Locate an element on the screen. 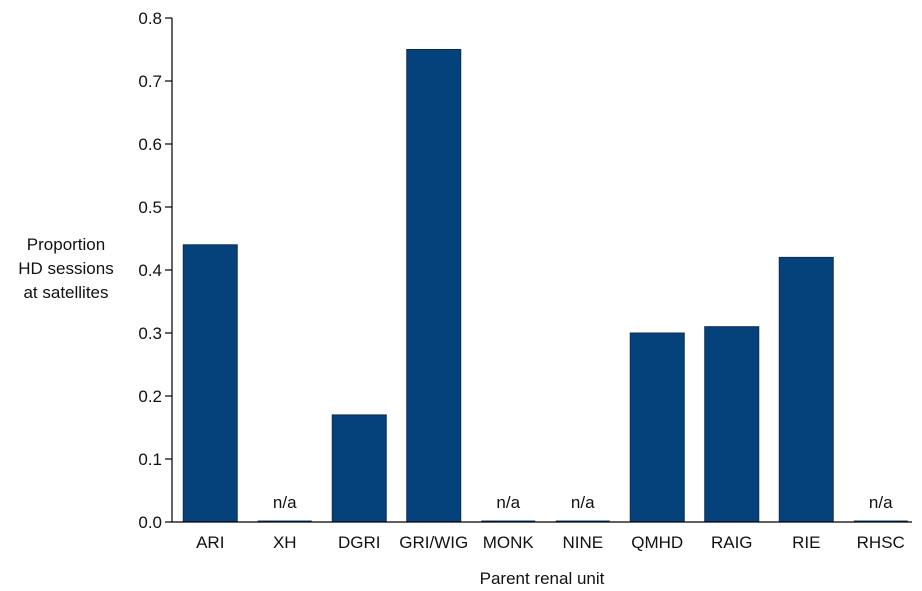  x-tick-label: XH is located at coordinates (285, 542).